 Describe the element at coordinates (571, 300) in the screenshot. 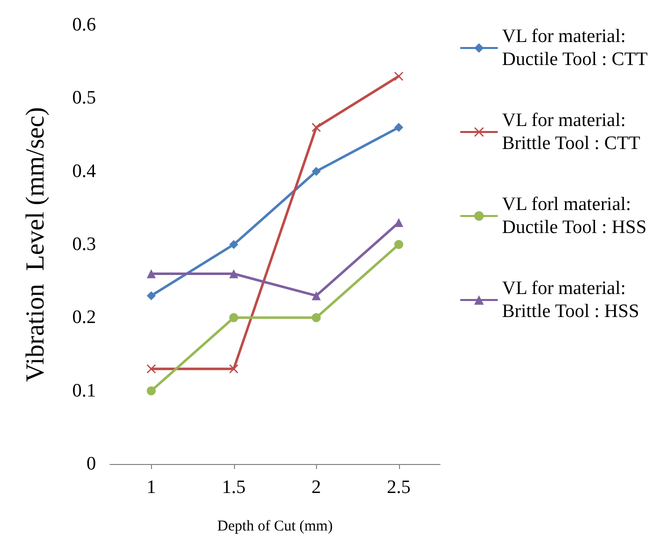

I see `legend-label: VL for material: Brittle Tool : HSS` at that location.